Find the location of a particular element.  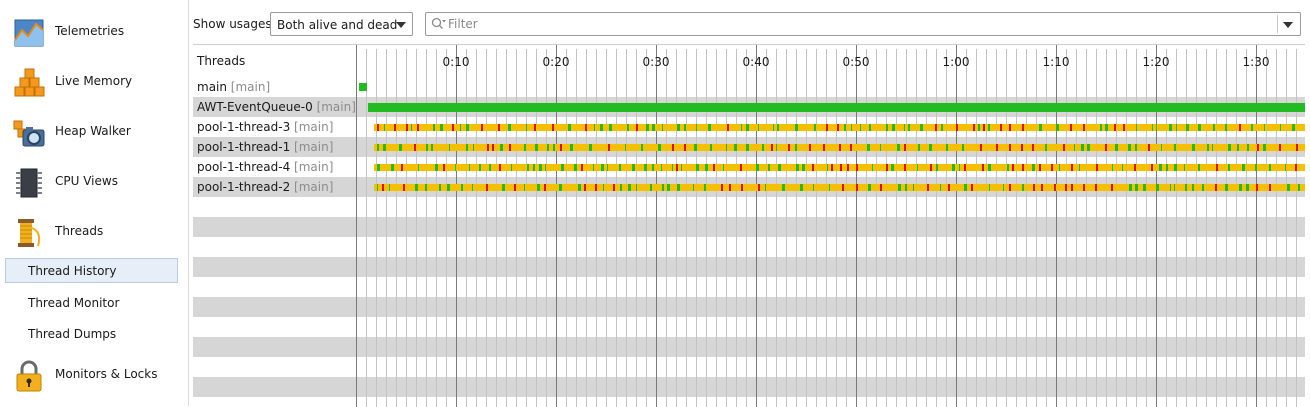

sidebar-item-label: Threads is located at coordinates (79, 231).